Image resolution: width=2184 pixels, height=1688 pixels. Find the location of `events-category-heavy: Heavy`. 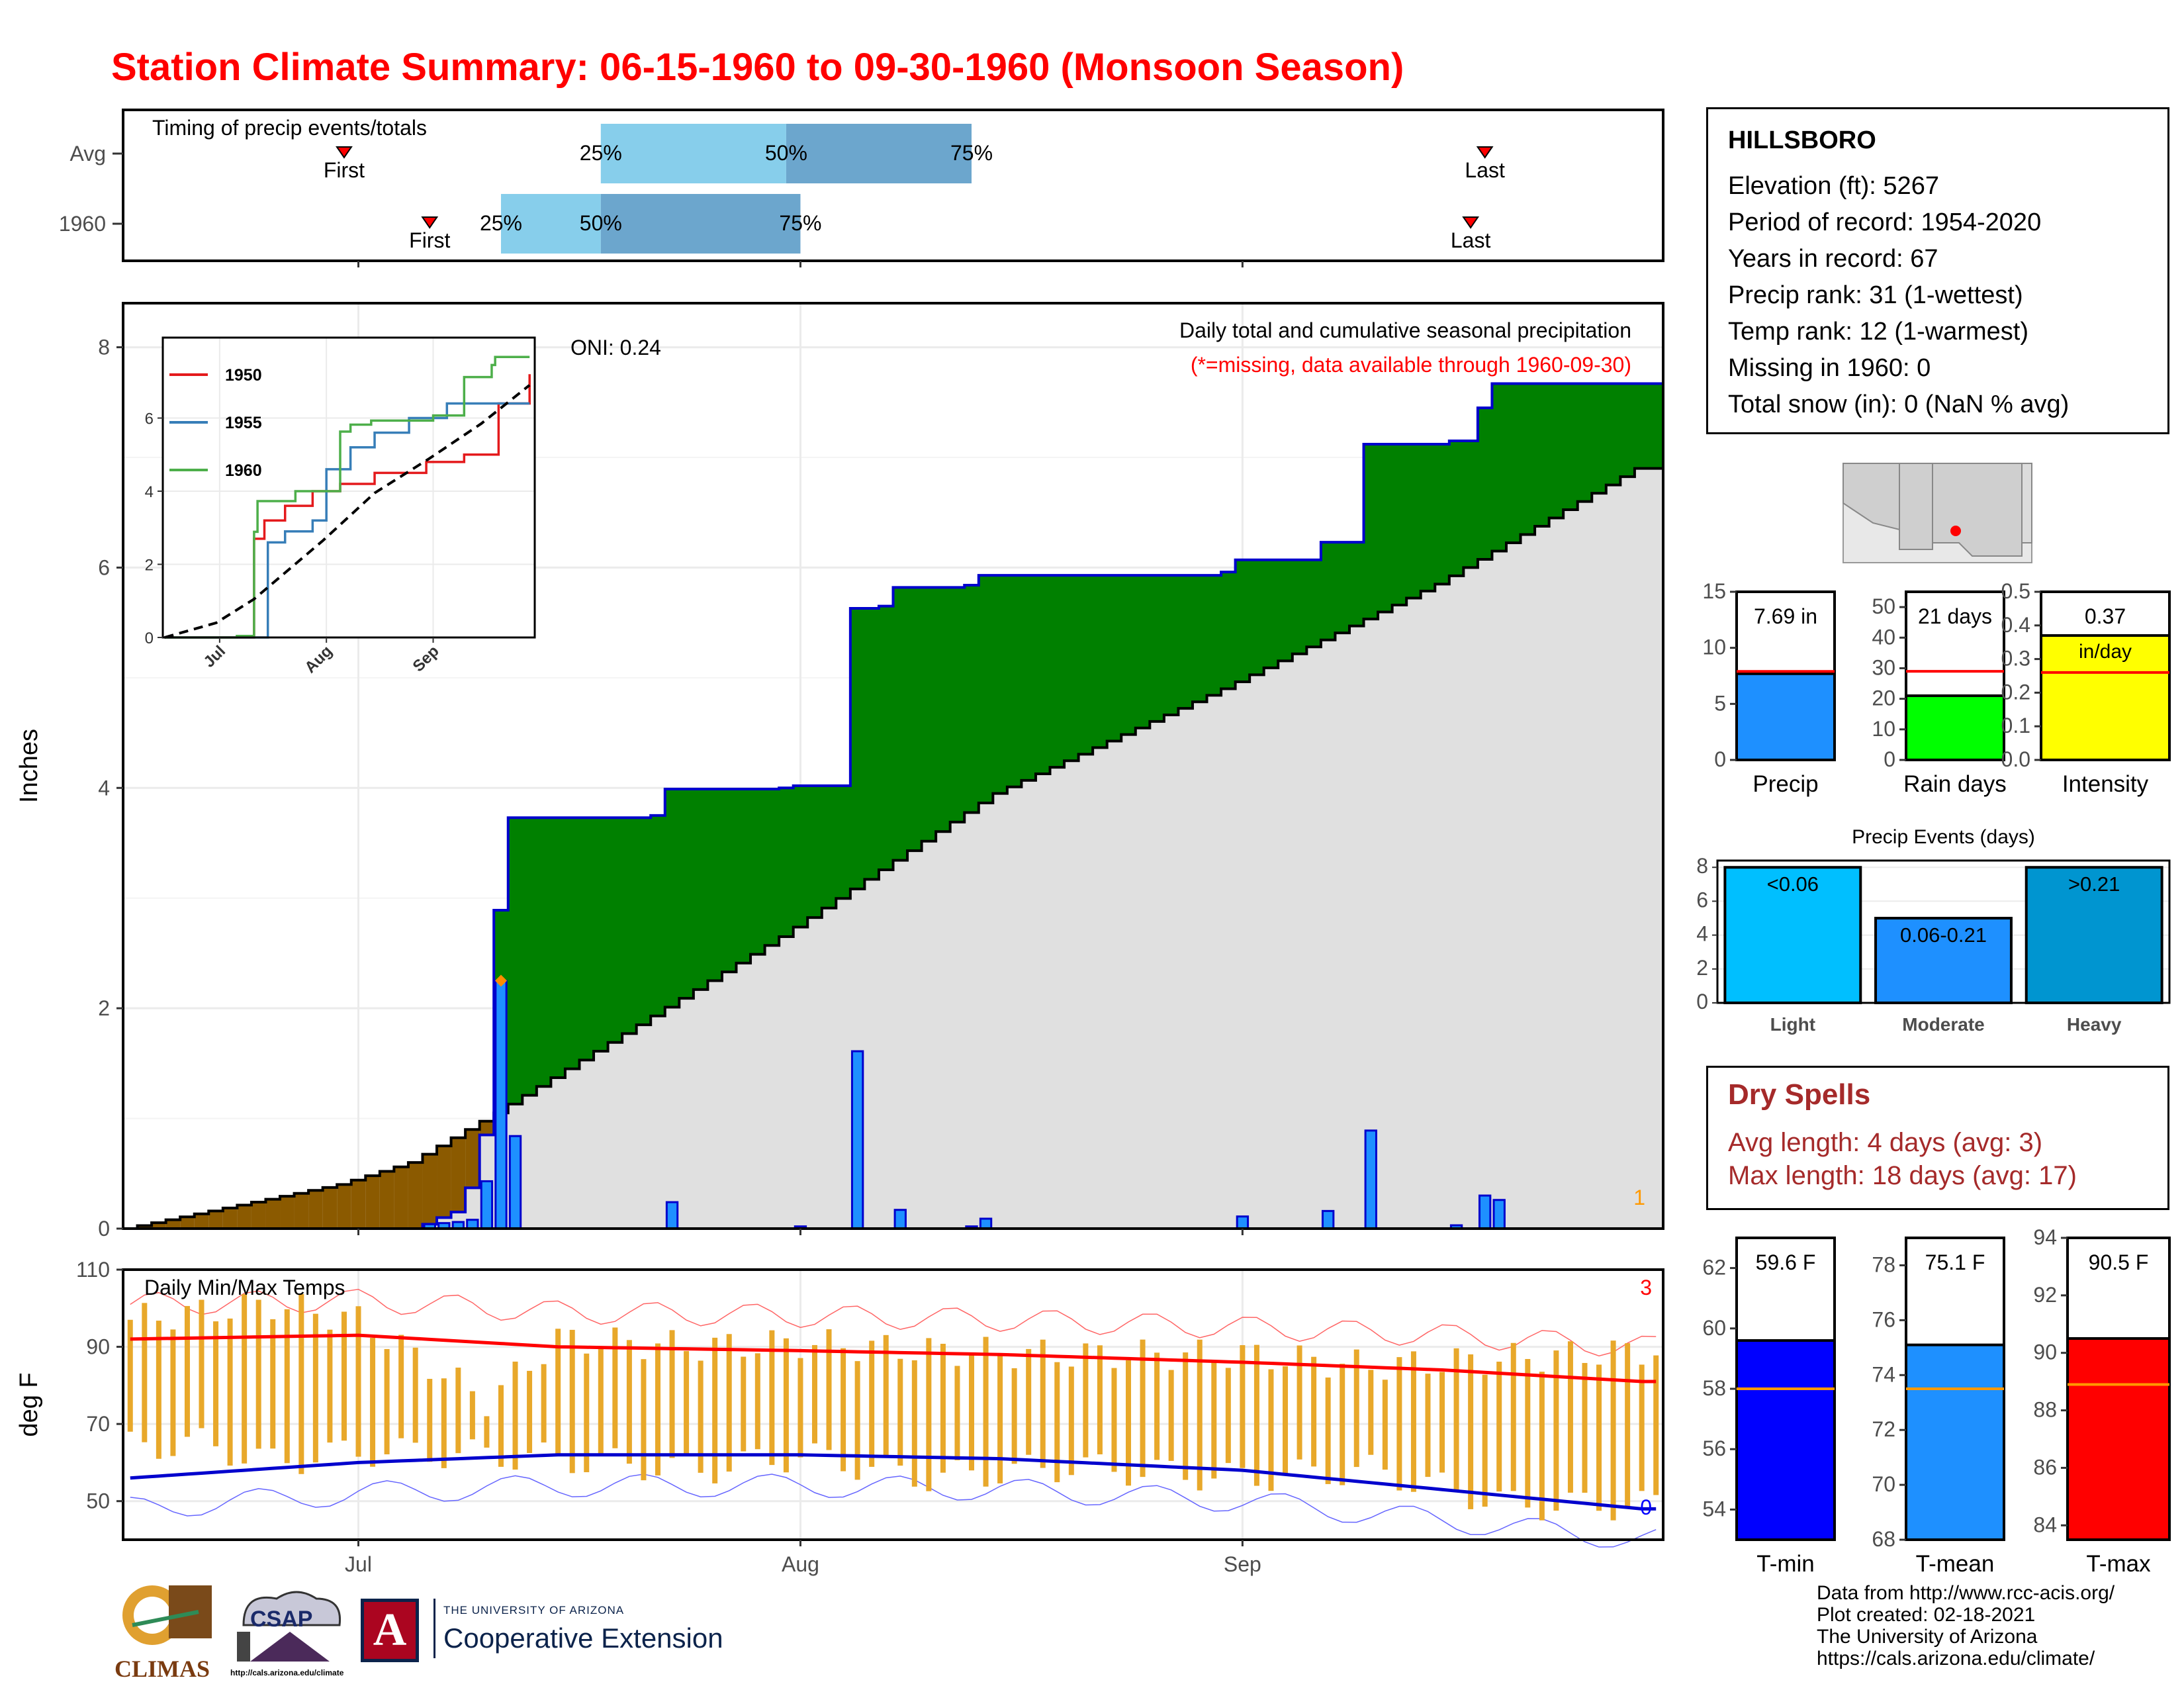

events-category-heavy: Heavy is located at coordinates (2094, 1024).